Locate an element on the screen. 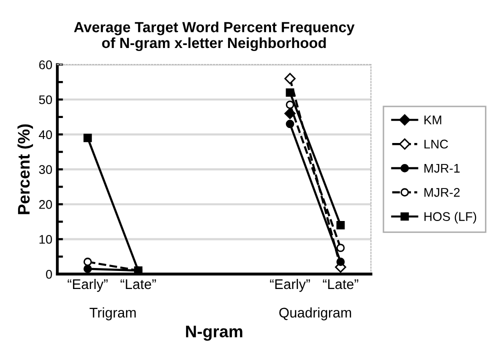 This screenshot has width=490, height=355. legend-label: MJR-2 is located at coordinates (442, 192).